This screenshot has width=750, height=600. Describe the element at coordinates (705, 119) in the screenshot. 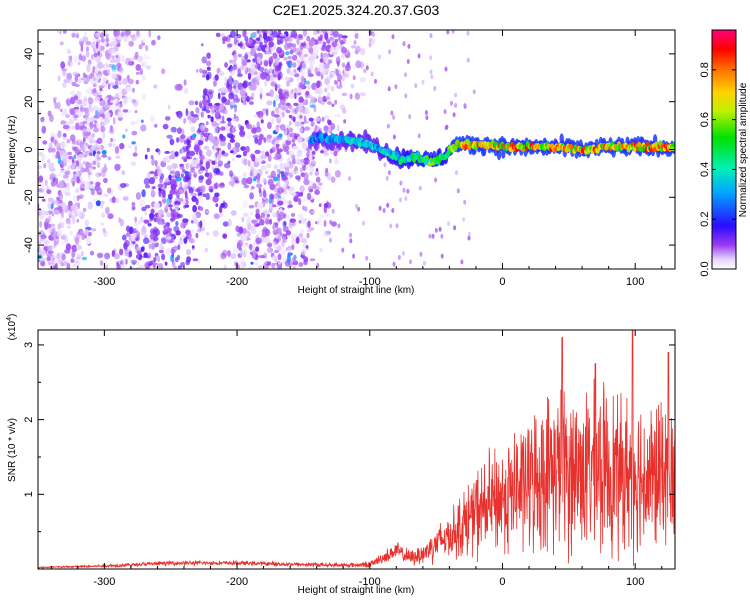

I see `colorbar-tick-label: 0.6` at that location.